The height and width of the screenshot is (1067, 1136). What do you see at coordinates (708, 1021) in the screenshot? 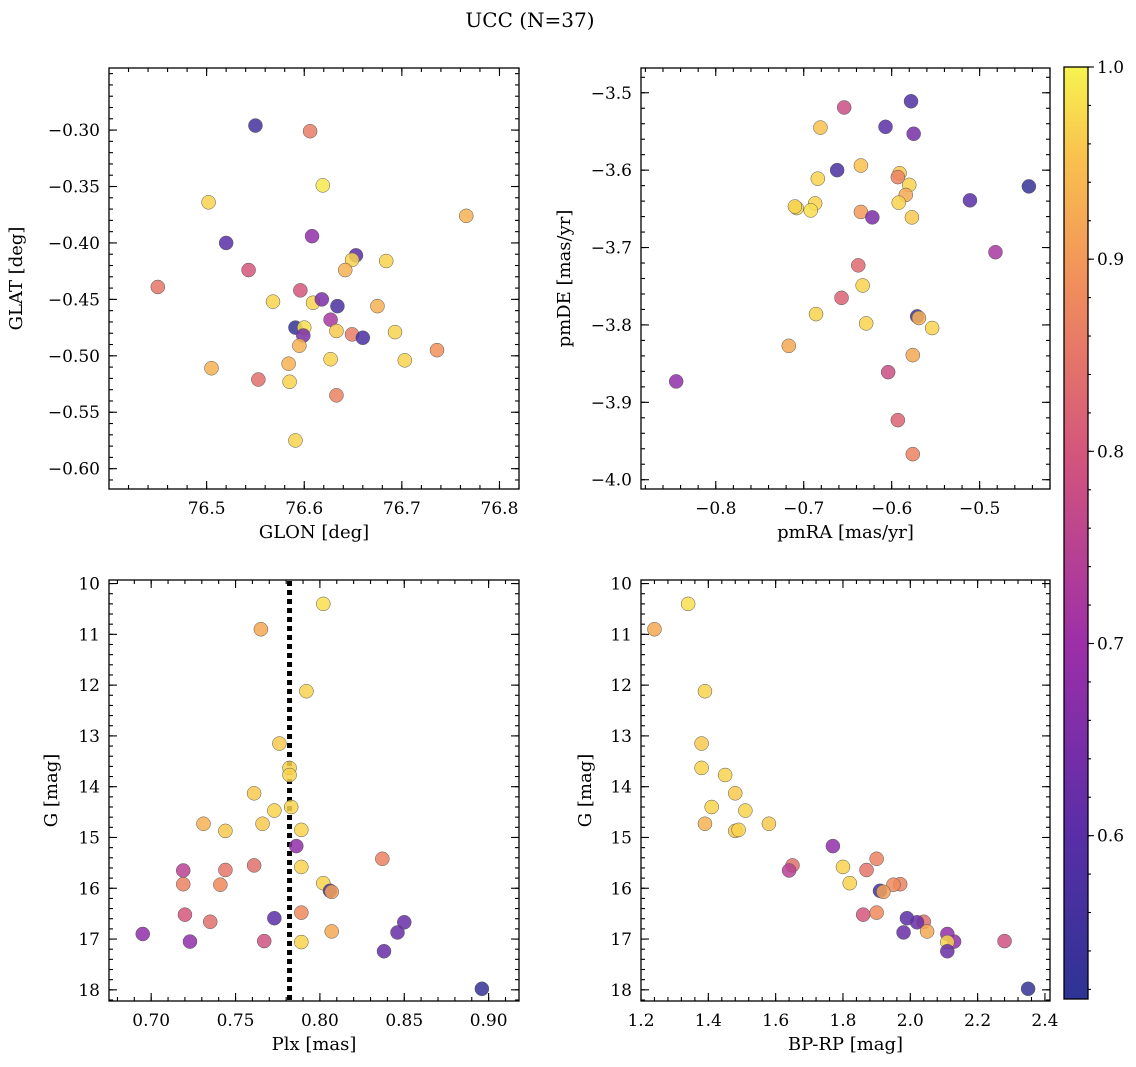
I see `x-tick-label: 1.4` at bounding box center [708, 1021].